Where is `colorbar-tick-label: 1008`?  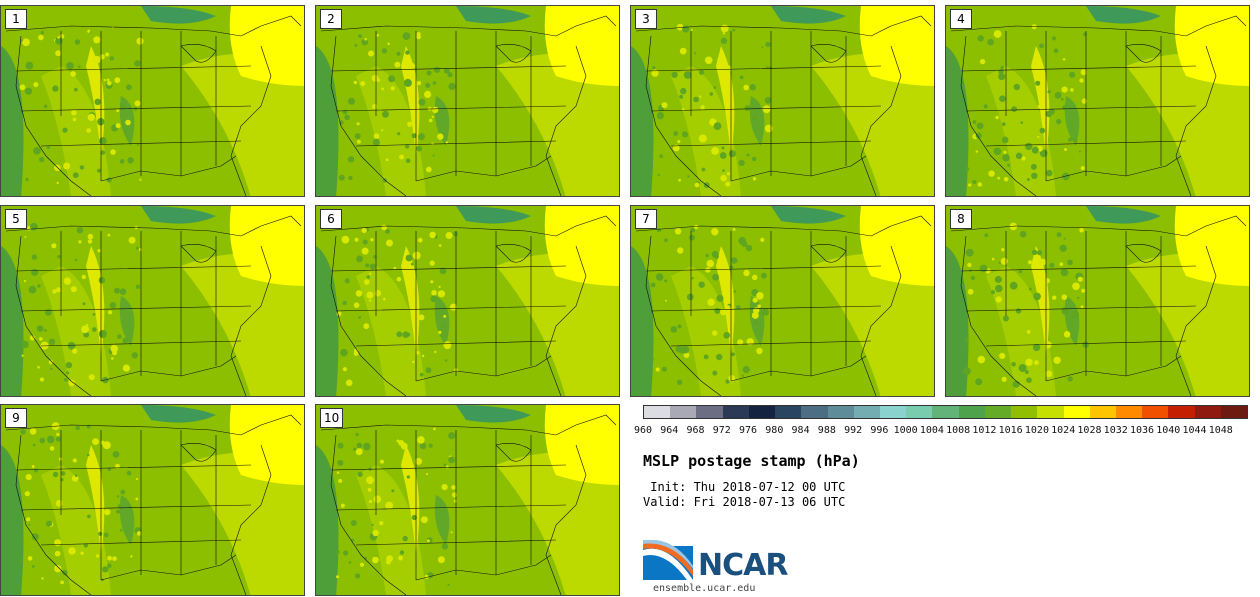 colorbar-tick-label: 1008 is located at coordinates (958, 430).